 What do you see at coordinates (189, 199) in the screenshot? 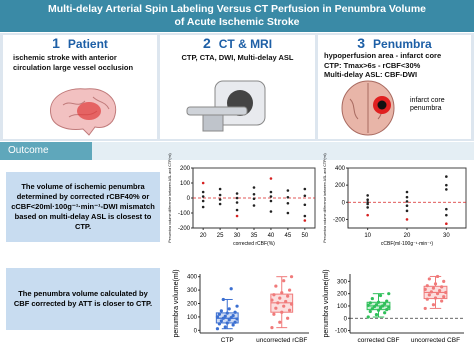
I see `y-tick-label: 0` at bounding box center [189, 199].